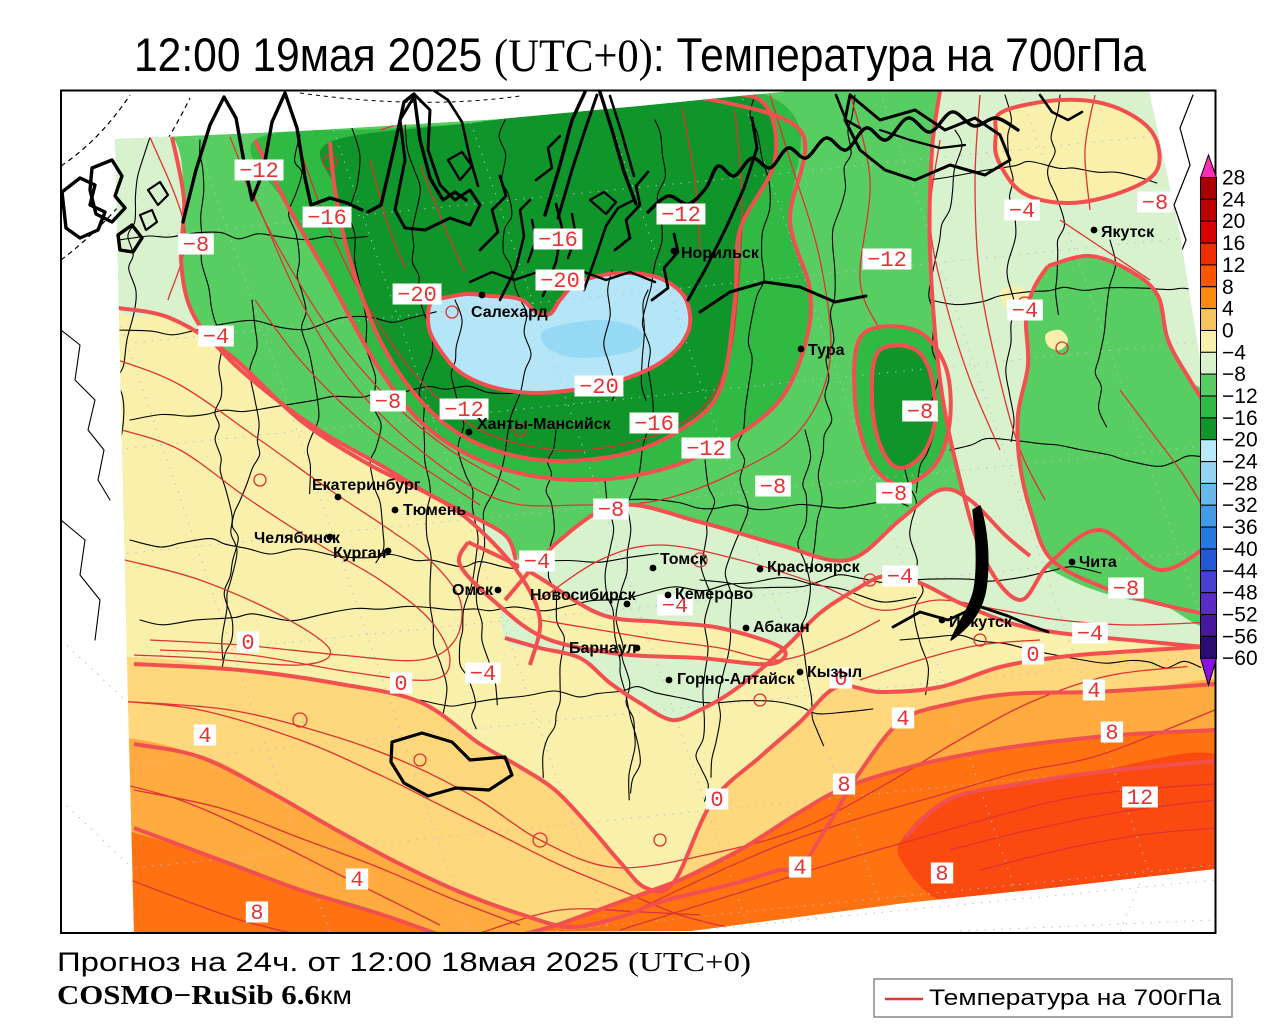 Image resolution: width=1280 pixels, height=1024 pixels. I want to click on svg-text: −56, so click(1240, 636).